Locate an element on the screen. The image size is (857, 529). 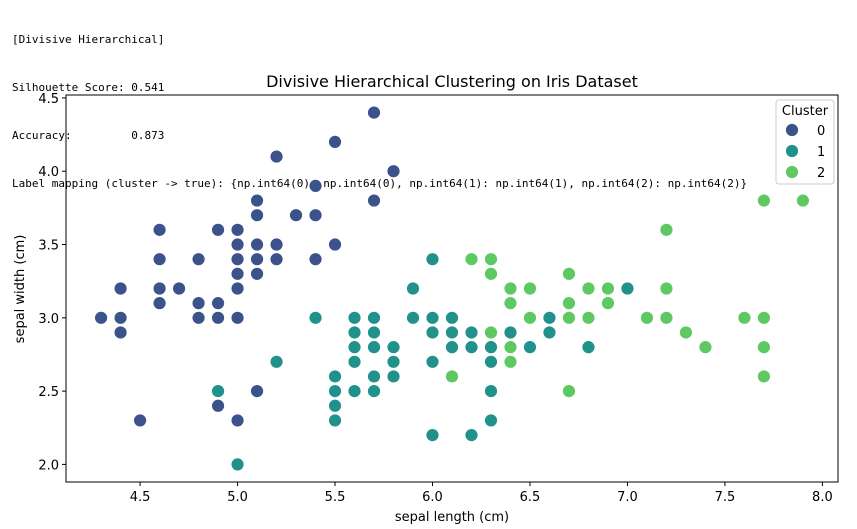
y-tick-label: 2.5 is located at coordinates (48, 392).